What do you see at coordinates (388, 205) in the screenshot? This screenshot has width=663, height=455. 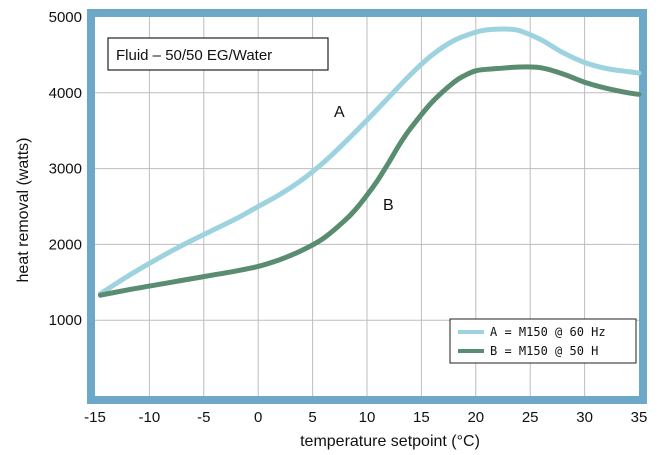 I see `curve-label-b: B` at bounding box center [388, 205].